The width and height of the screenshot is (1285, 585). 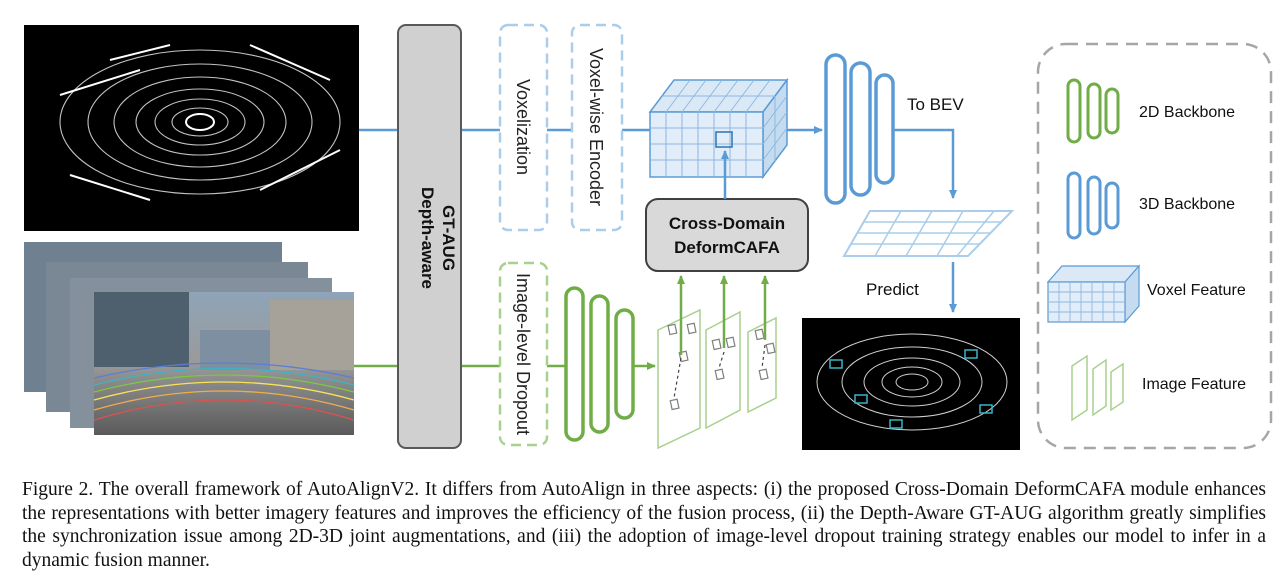 I want to click on voxelization-label: Voxelization, so click(x=523, y=127).